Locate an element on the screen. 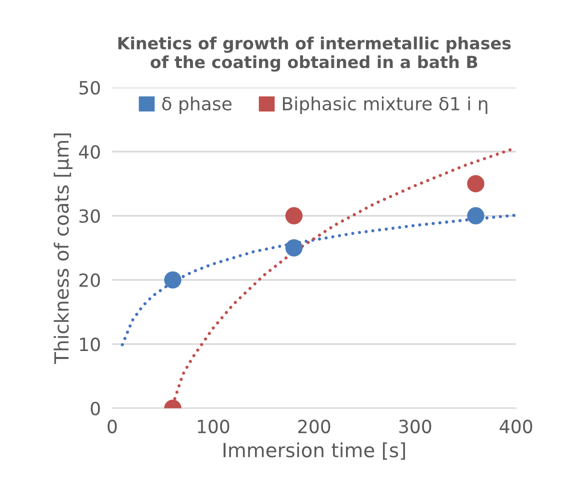  y-tick-label: 20 is located at coordinates (89, 280).